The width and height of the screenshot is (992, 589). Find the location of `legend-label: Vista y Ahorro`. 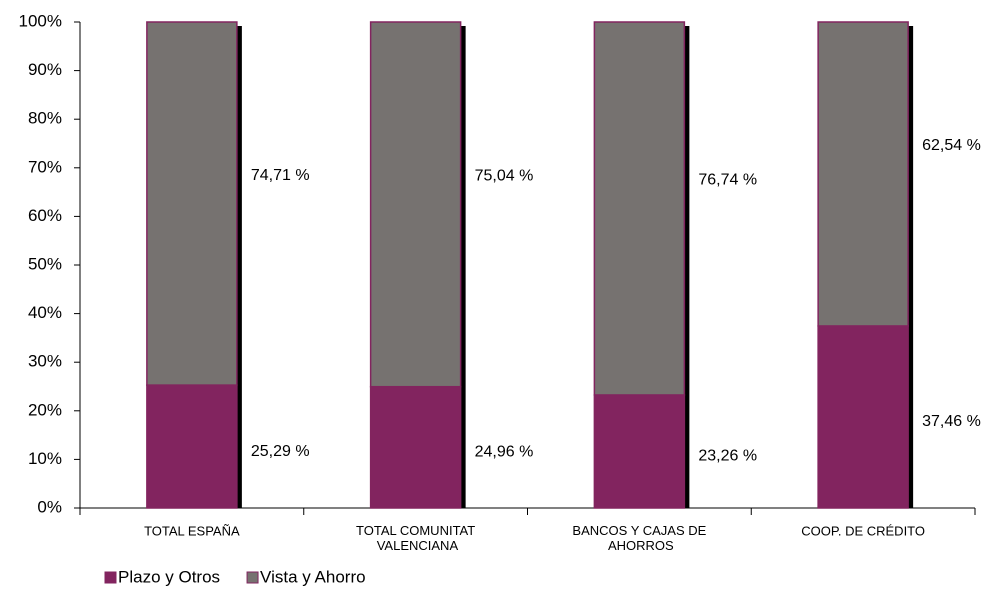

legend-label: Vista y Ahorro is located at coordinates (313, 576).